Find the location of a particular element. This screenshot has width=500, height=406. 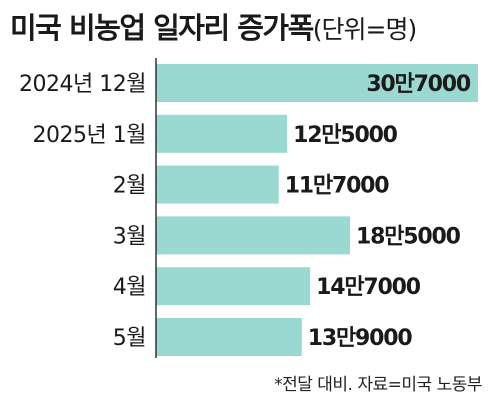

category-label-4: 4월 is located at coordinates (129, 287).